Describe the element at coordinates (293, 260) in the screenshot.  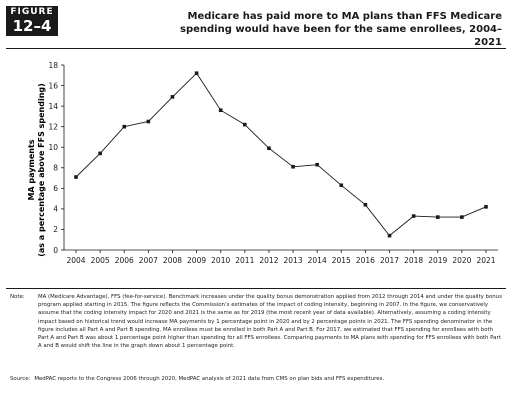
I see `x-tick-label: 2013` at that location.